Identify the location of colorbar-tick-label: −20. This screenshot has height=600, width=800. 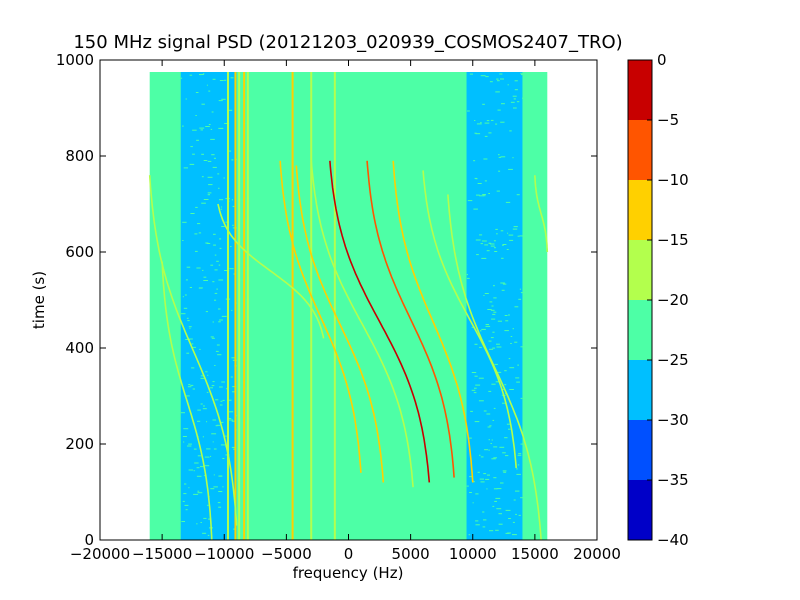
(673, 300).